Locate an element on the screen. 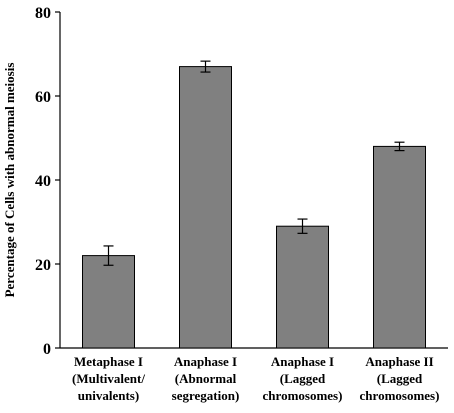 Image resolution: width=454 pixels, height=413 pixels. y-tick-label: 20 is located at coordinates (43, 265).